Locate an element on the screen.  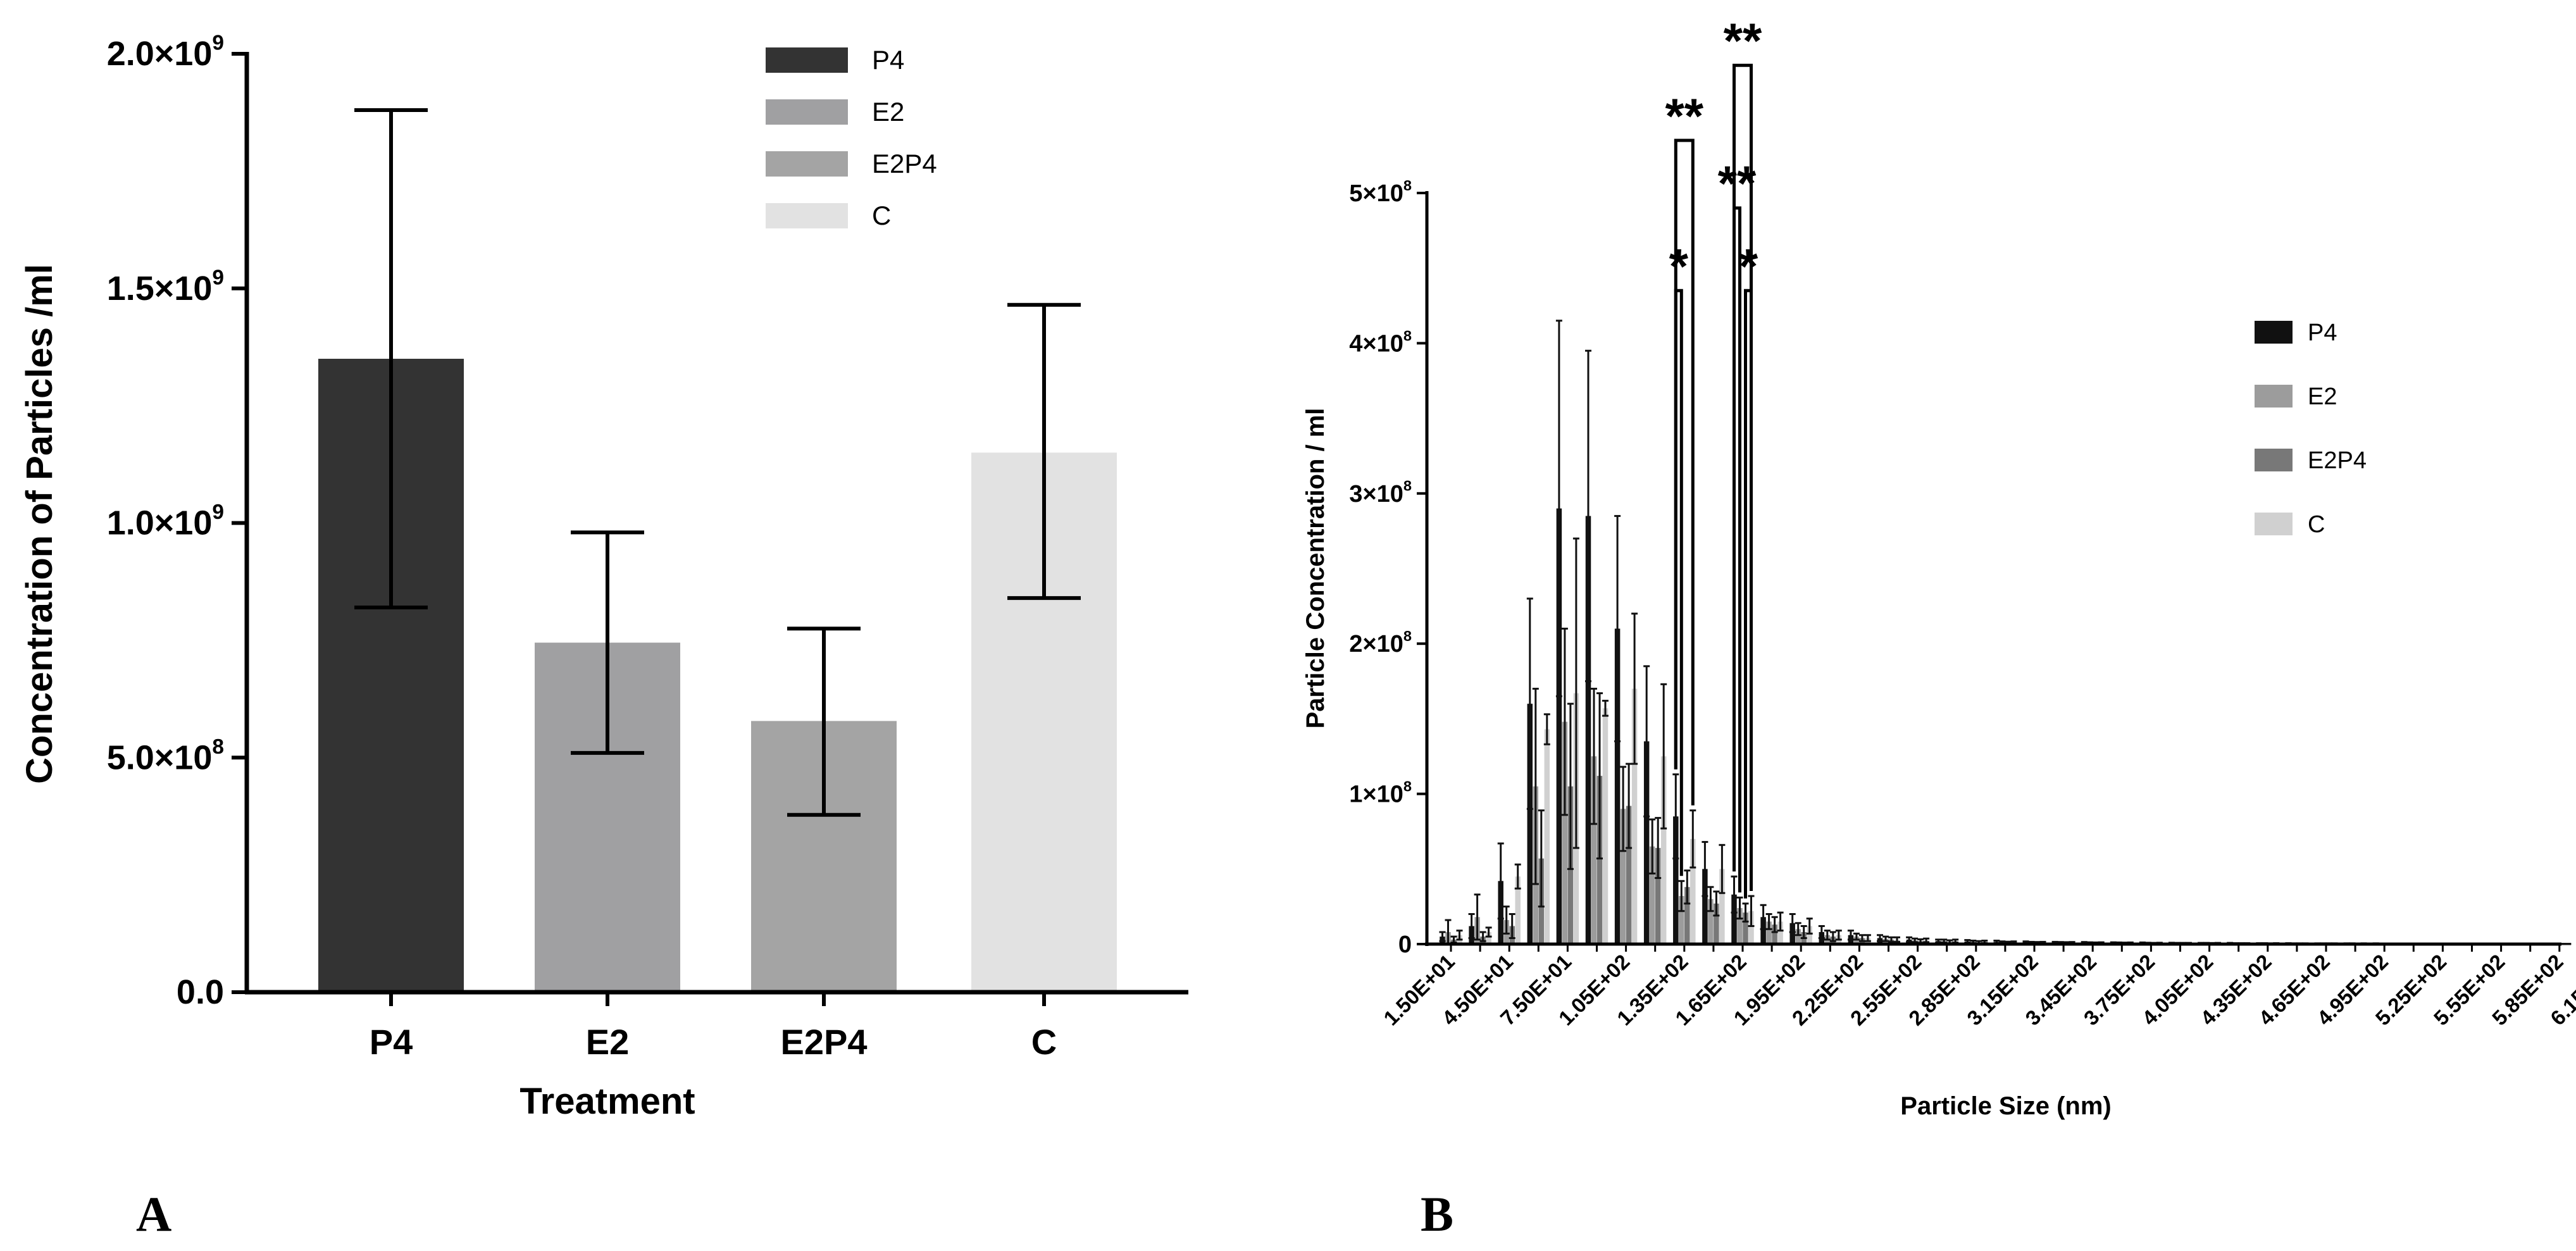
y-tick-label: 1×10⁸ is located at coordinates (1381, 793).